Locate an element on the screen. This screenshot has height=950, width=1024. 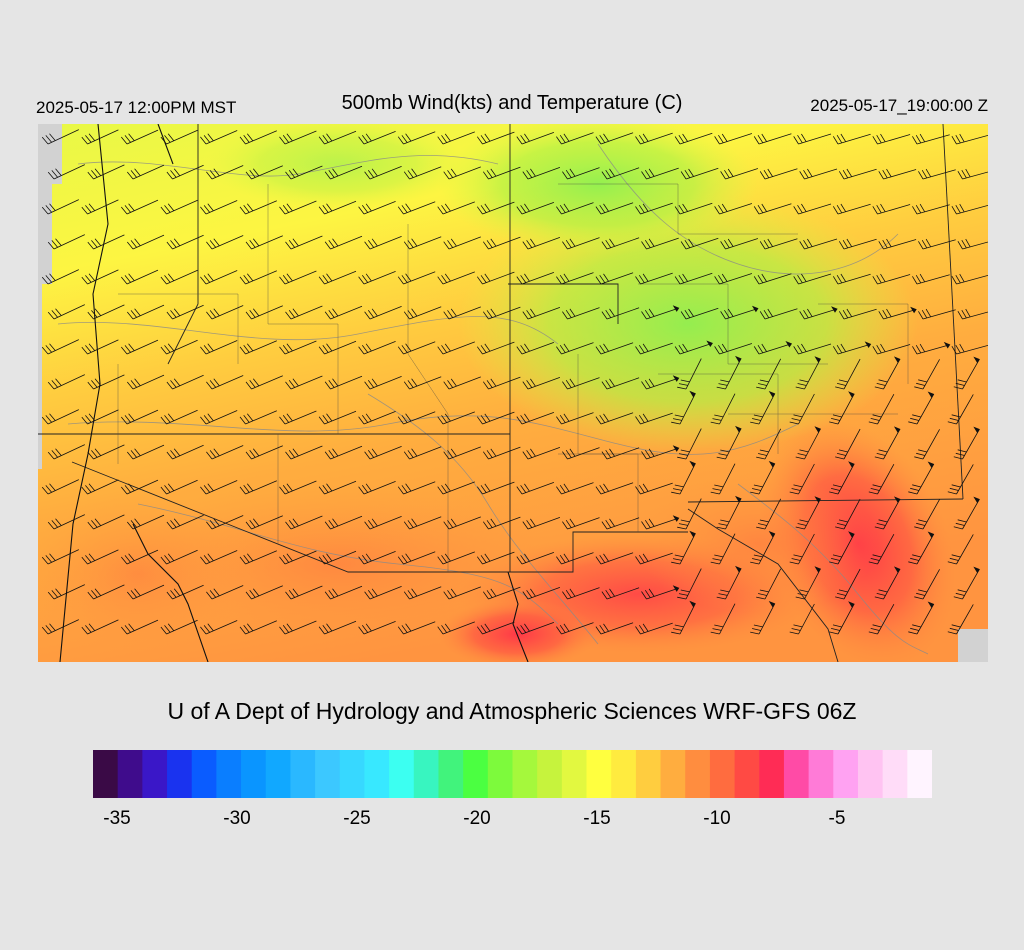
local-time-label: 2025-05-17 12:00PM MST is located at coordinates (136, 107).